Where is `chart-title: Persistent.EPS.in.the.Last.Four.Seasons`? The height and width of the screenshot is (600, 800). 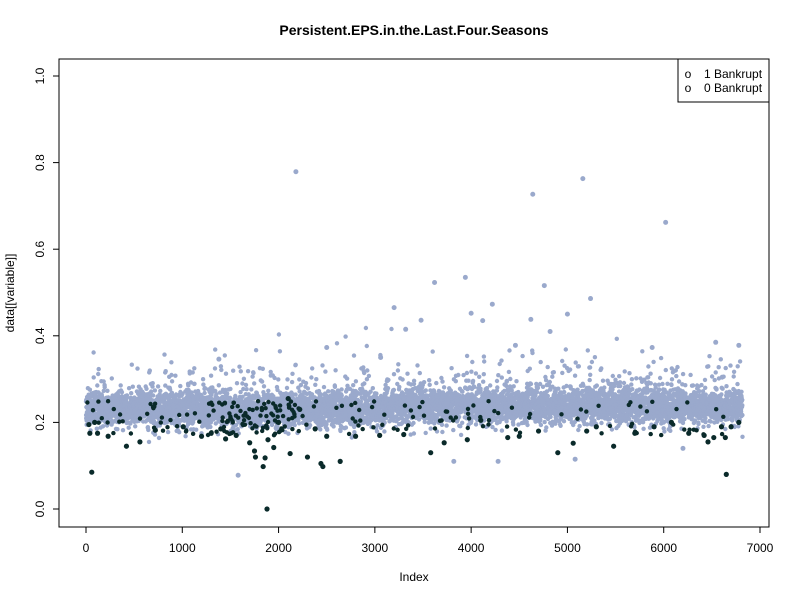
chart-title: Persistent.EPS.in.the.Last.Four.Seasons is located at coordinates (413, 30).